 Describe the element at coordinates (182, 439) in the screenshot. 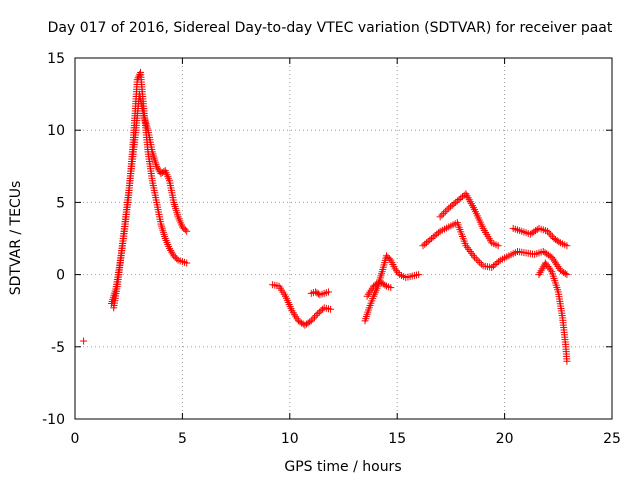

I see `x-tick-label: 5` at that location.